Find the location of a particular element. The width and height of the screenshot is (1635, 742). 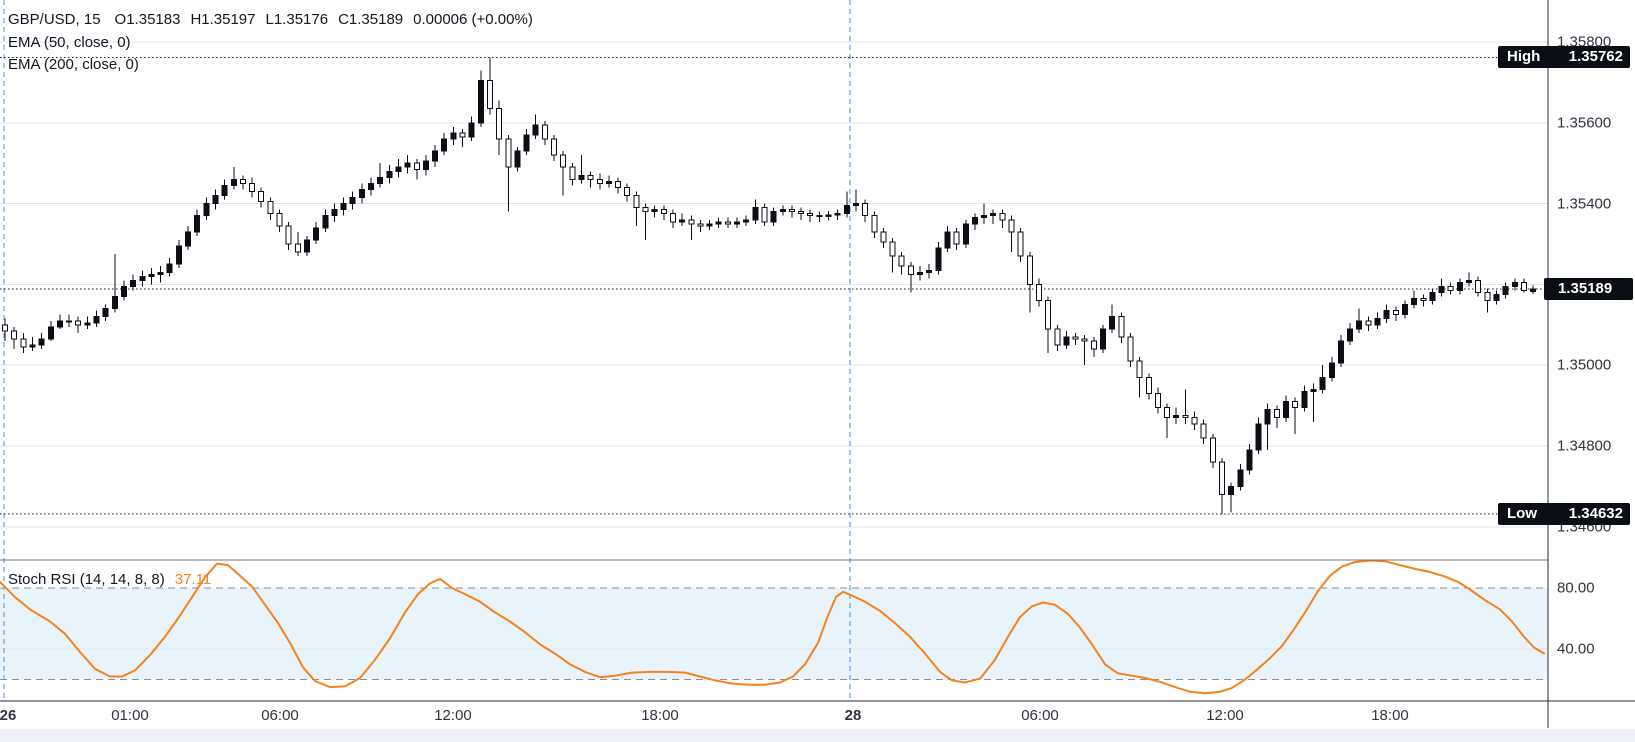

last-price-badge: 1.35189 is located at coordinates (1588, 289).